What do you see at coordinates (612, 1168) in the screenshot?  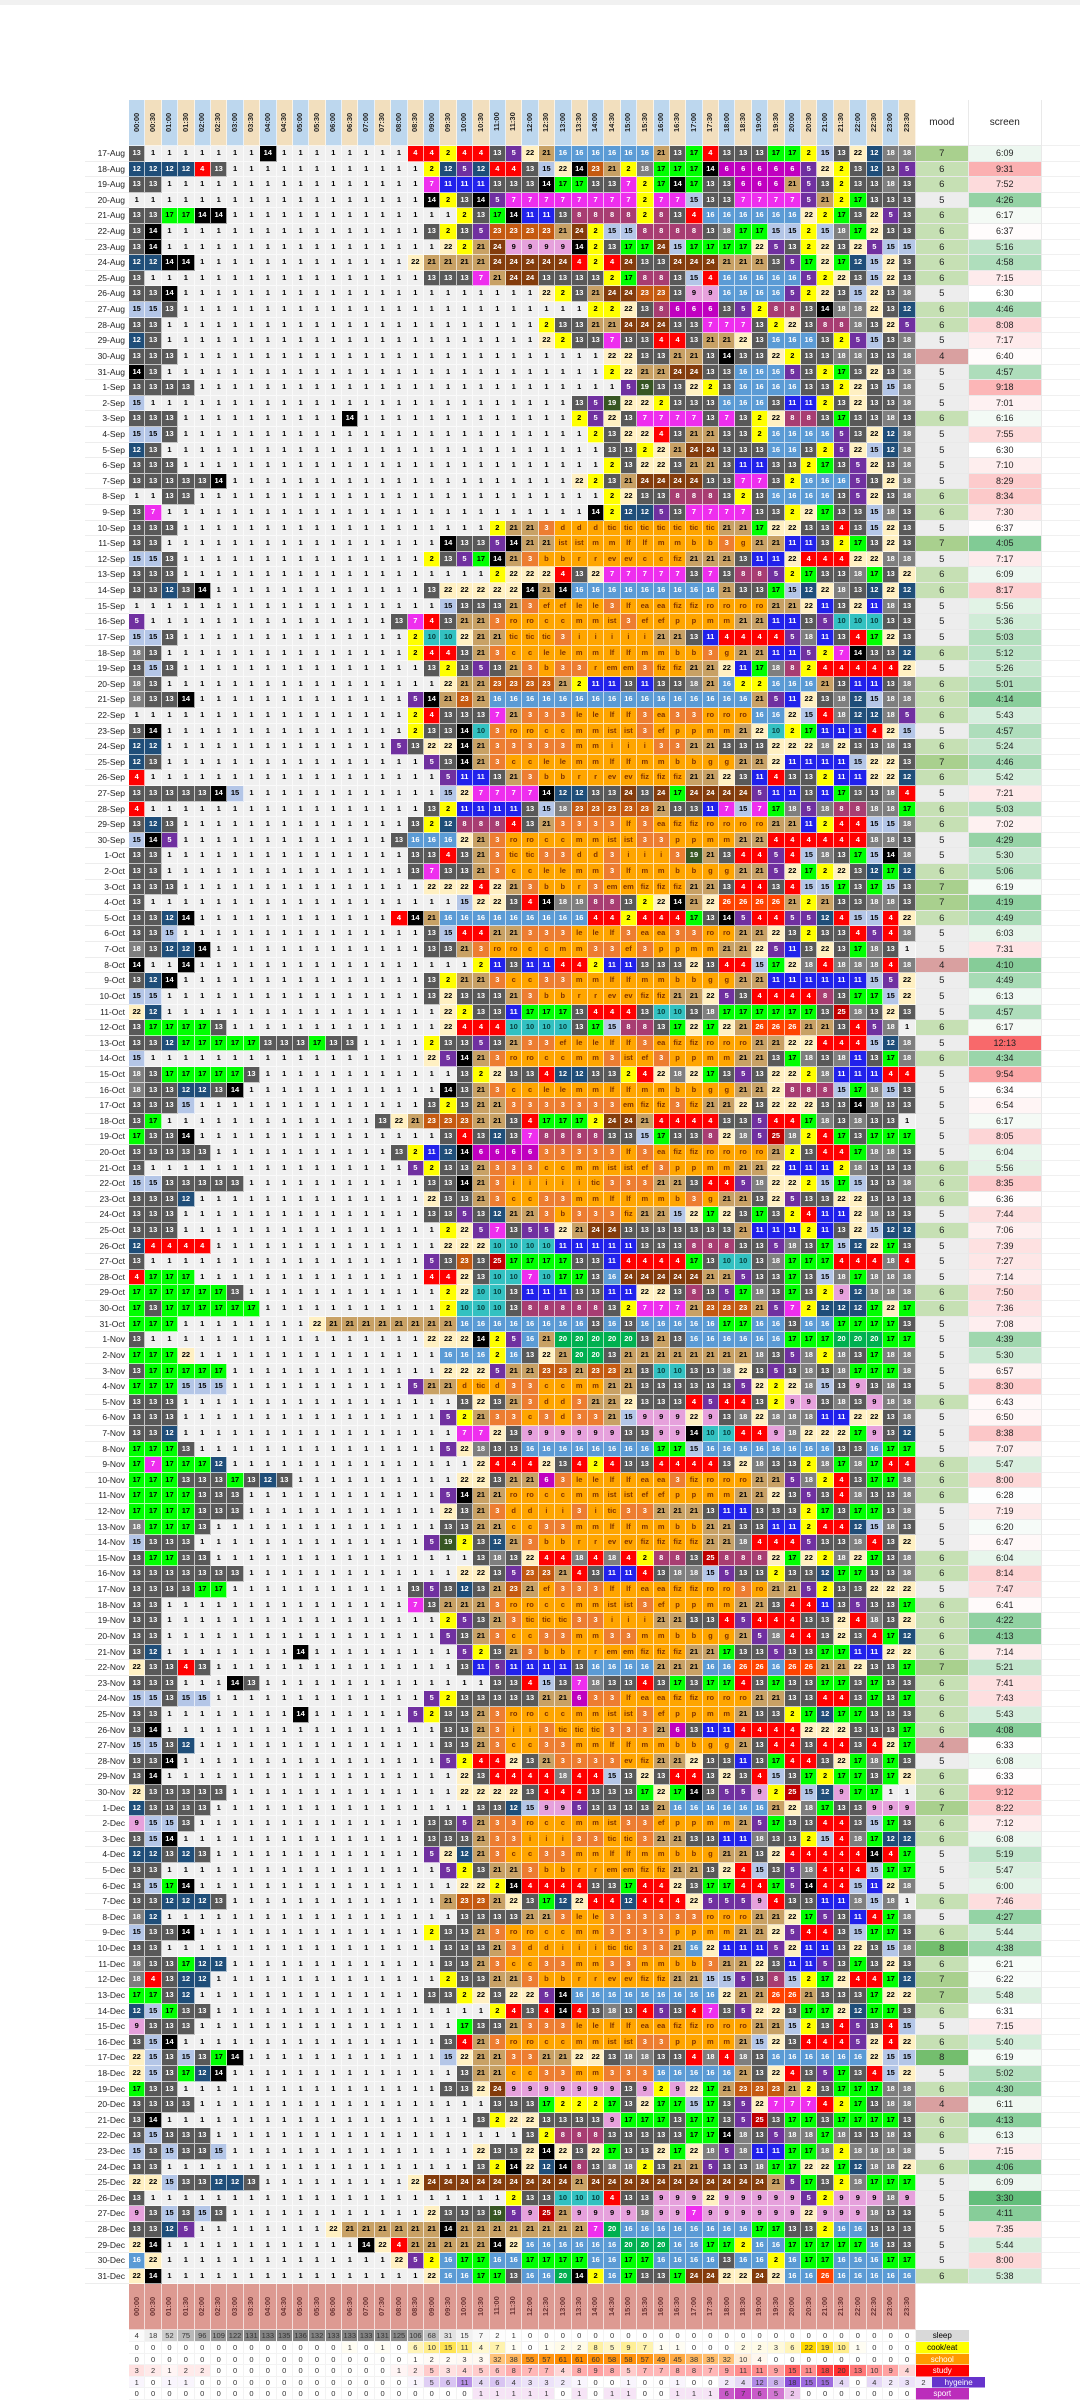 I see `activity-cell: ist` at bounding box center [612, 1168].